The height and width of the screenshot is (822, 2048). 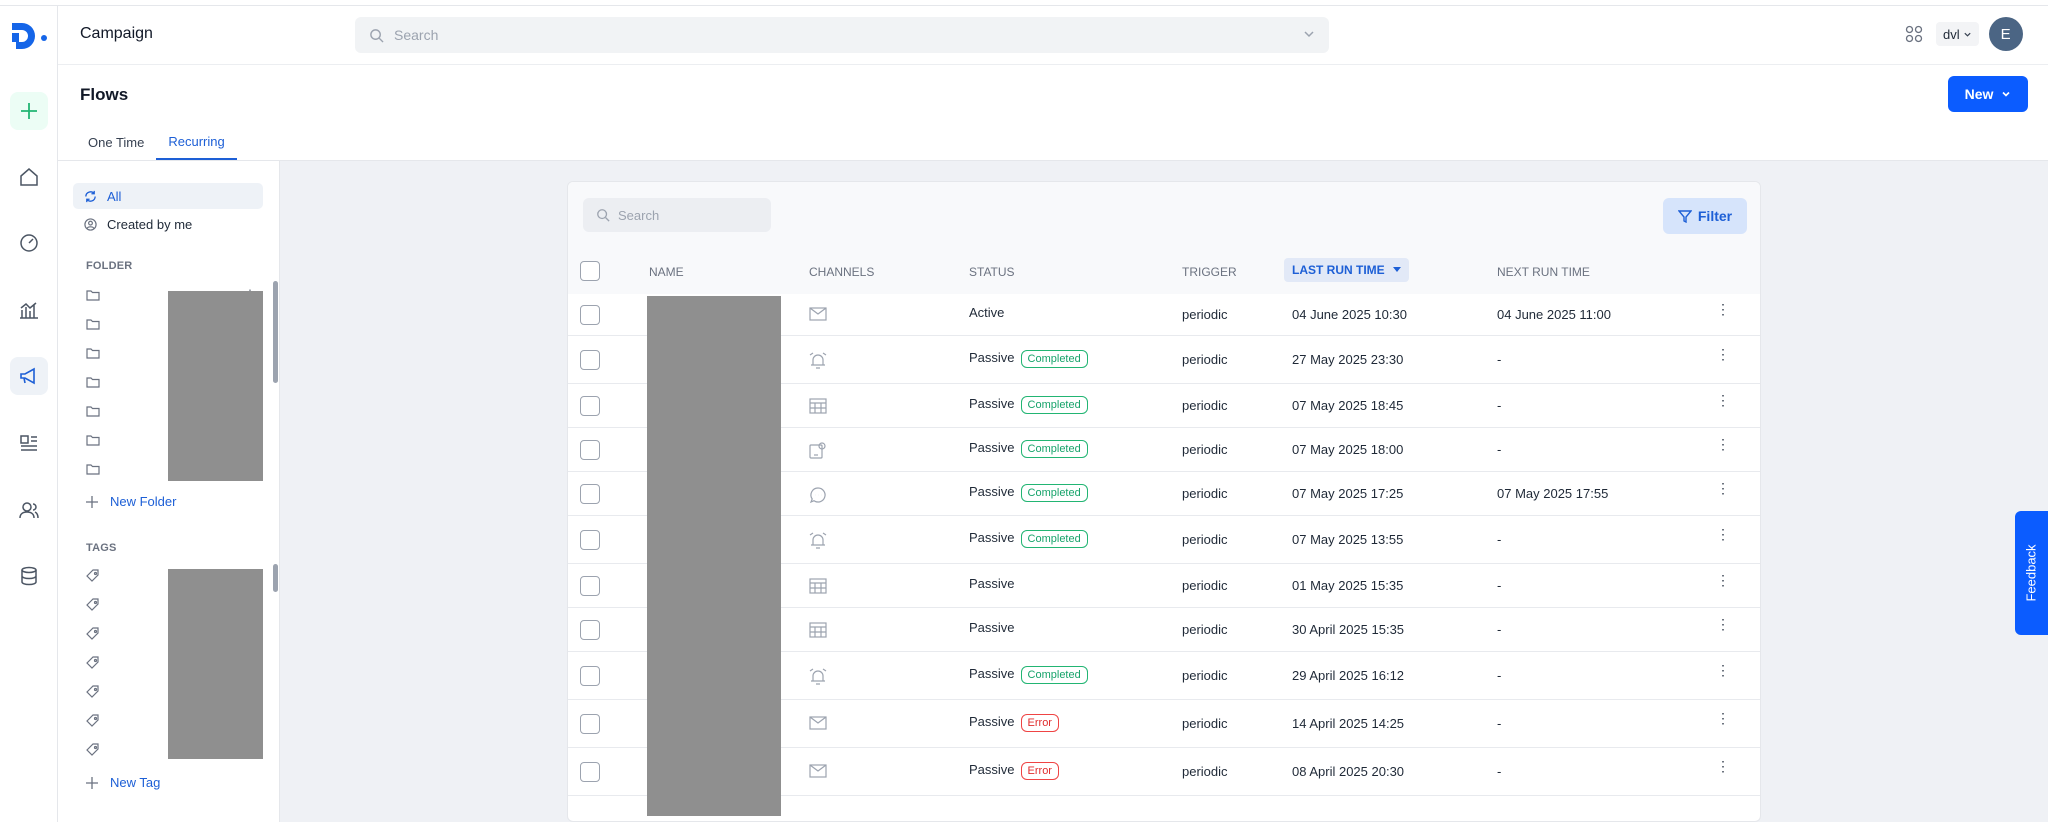 I want to click on select-all-checkbox, so click(x=590, y=271).